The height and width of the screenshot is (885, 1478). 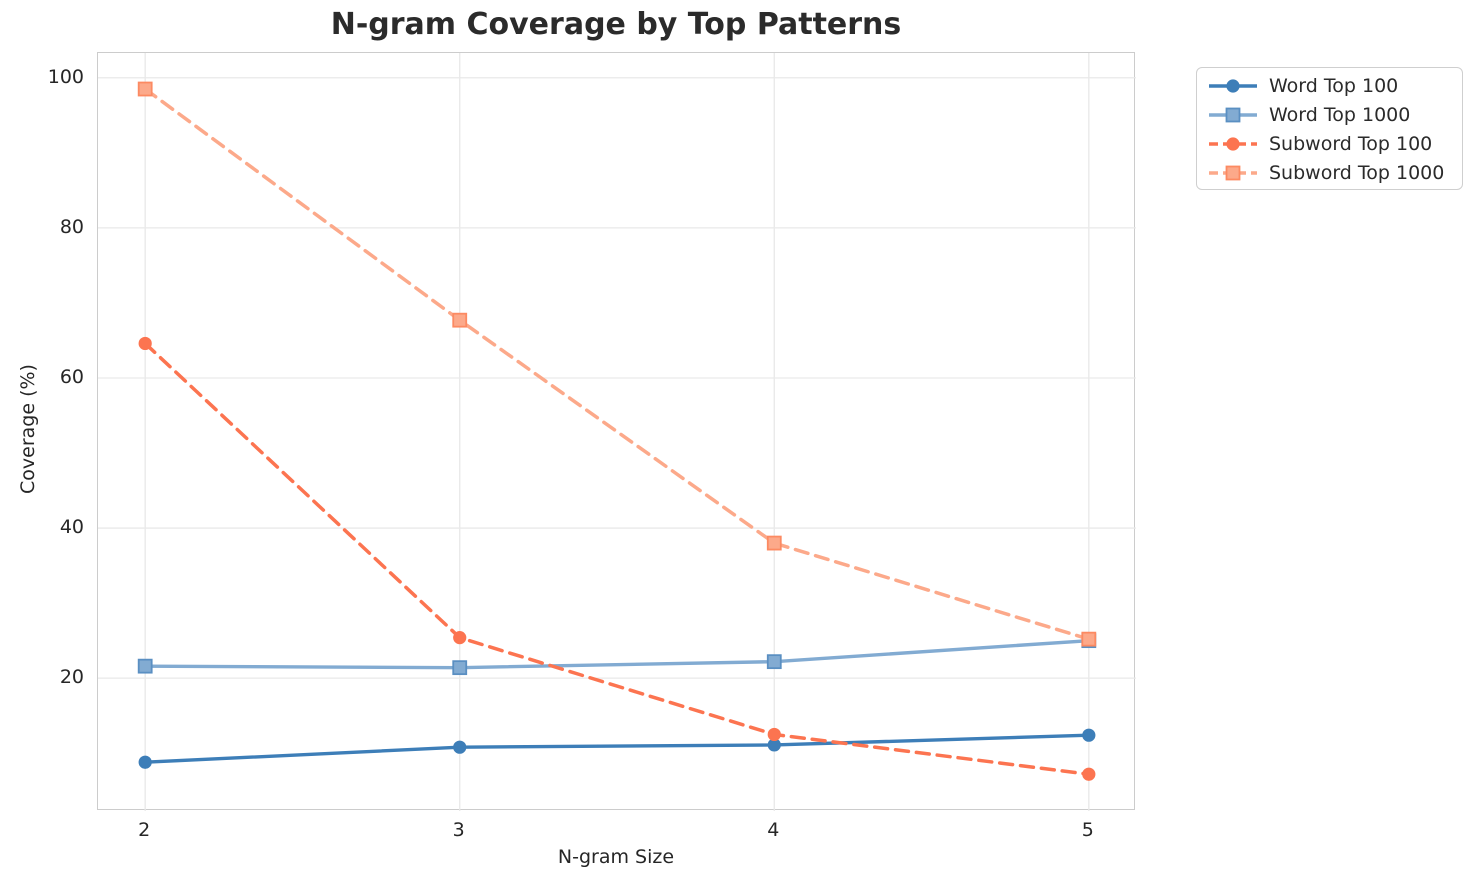 I want to click on legend-item: Subword Top 100, so click(x=1334, y=143).